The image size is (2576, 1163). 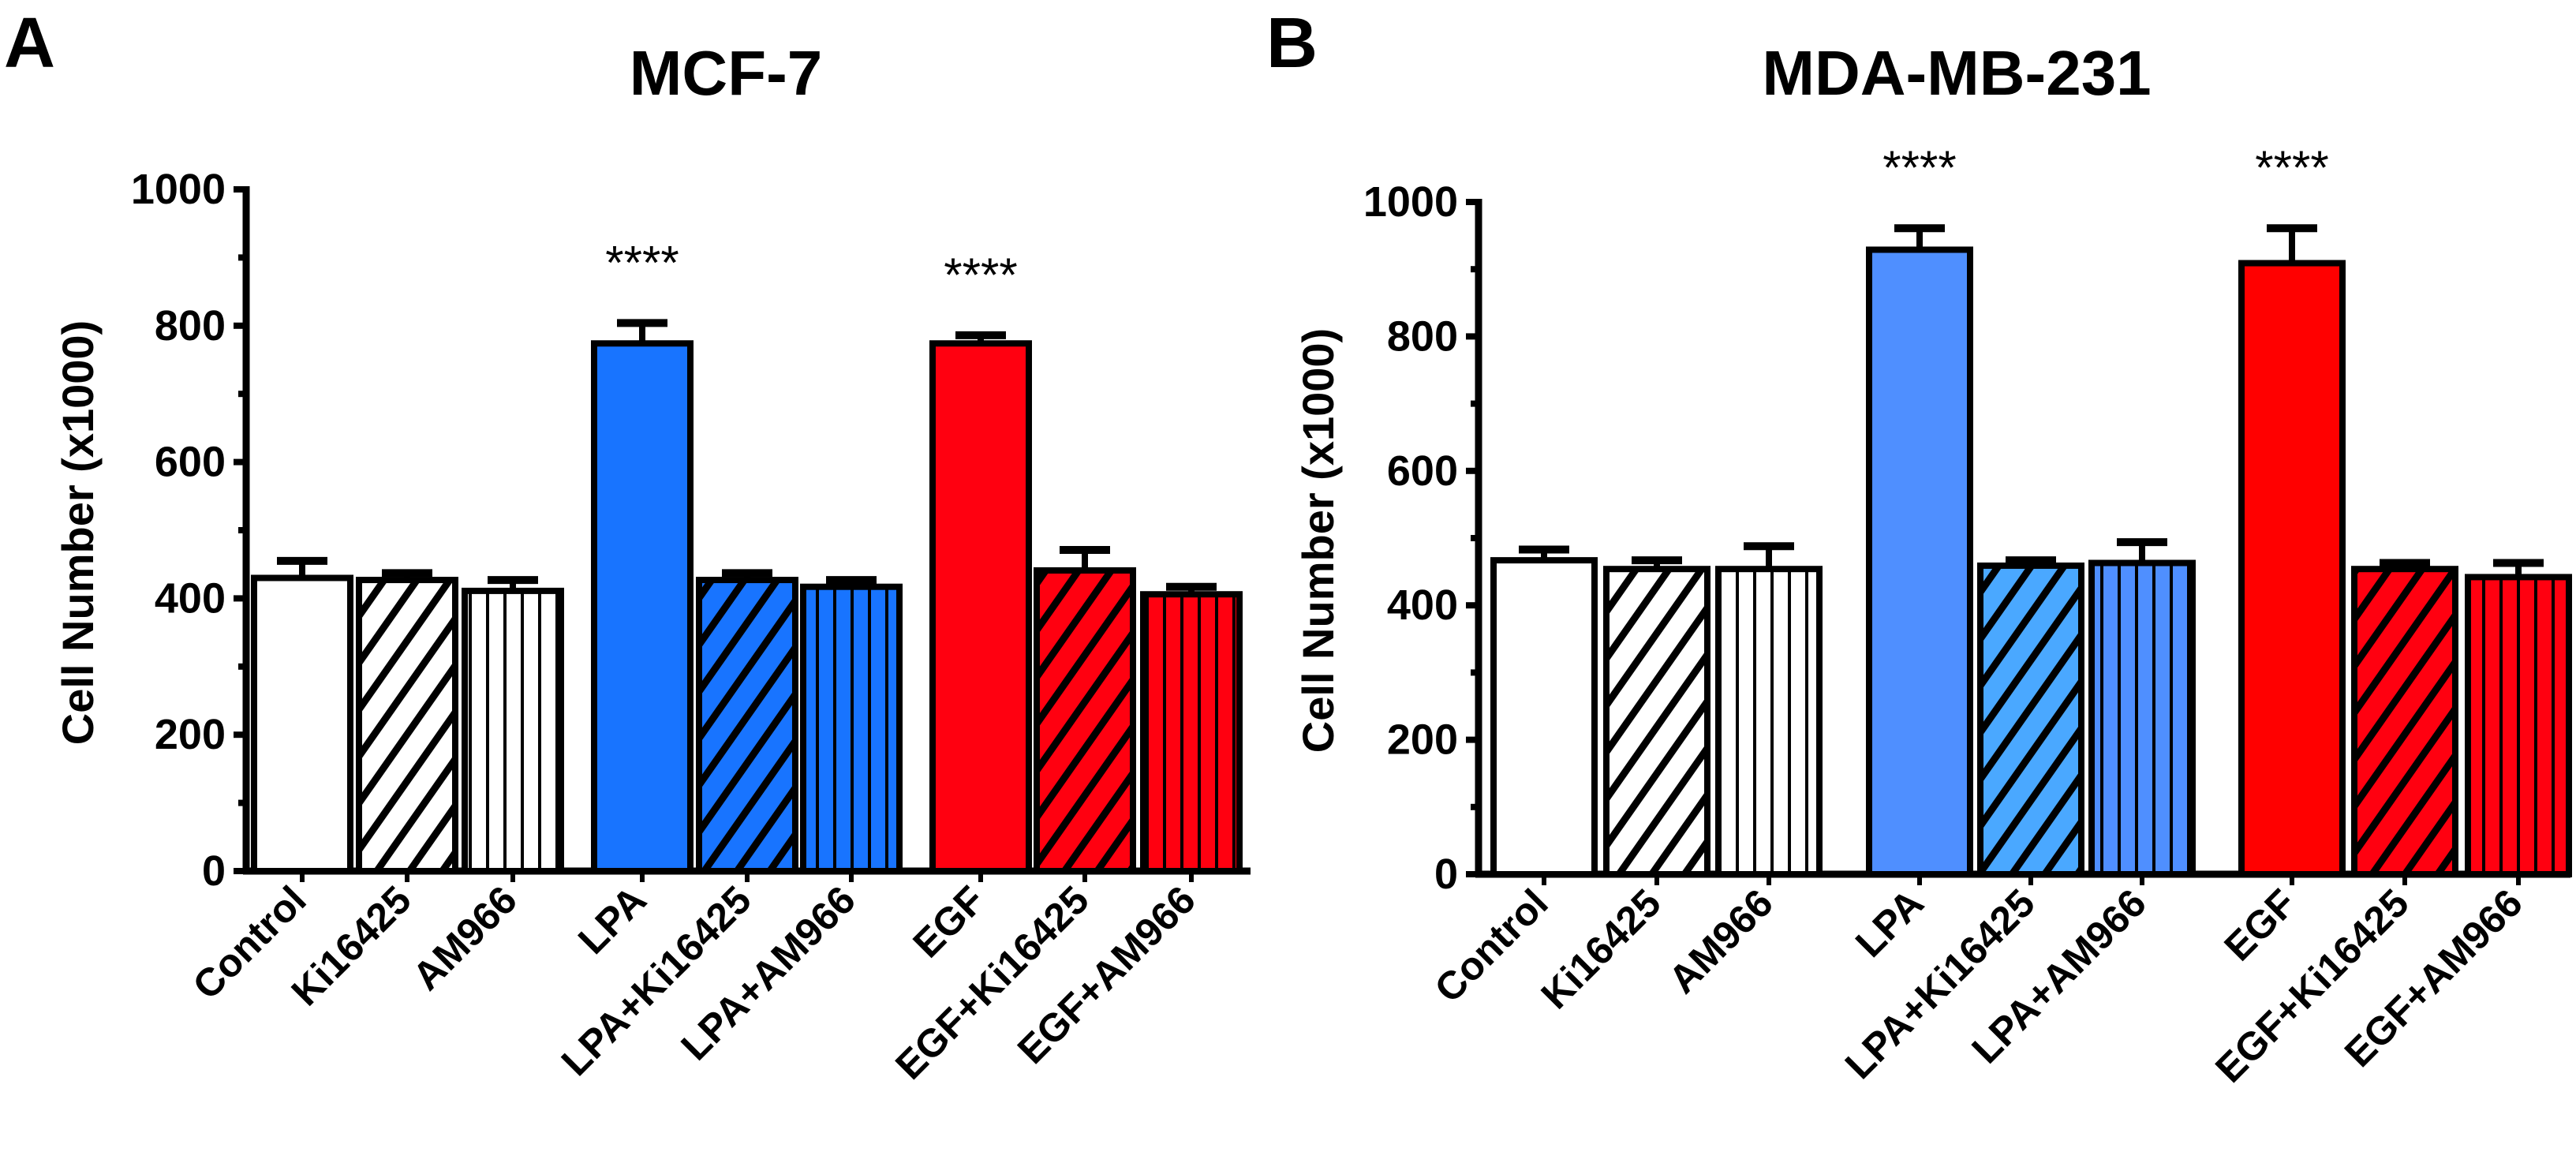 I want to click on x-tick-label: LPA+Ki16425, so click(x=1940, y=984).